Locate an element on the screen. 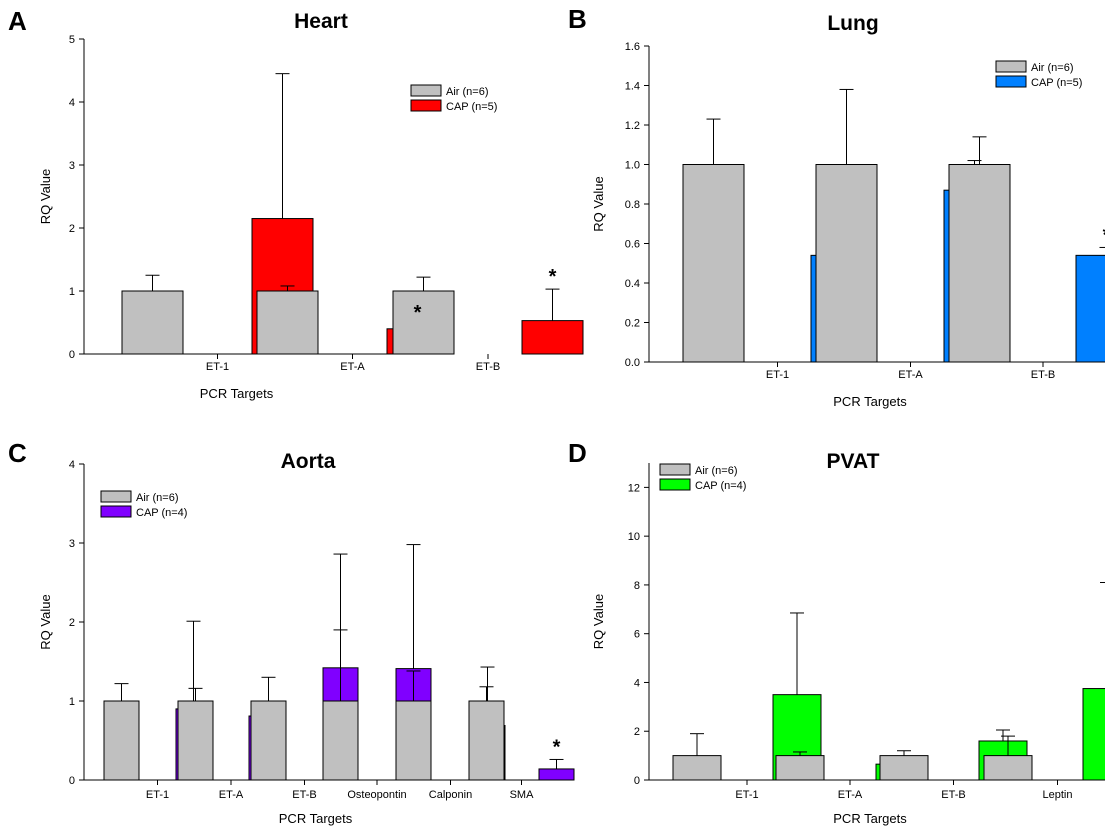 The height and width of the screenshot is (831, 1105). y-tick-label: 0.6 is located at coordinates (632, 245).